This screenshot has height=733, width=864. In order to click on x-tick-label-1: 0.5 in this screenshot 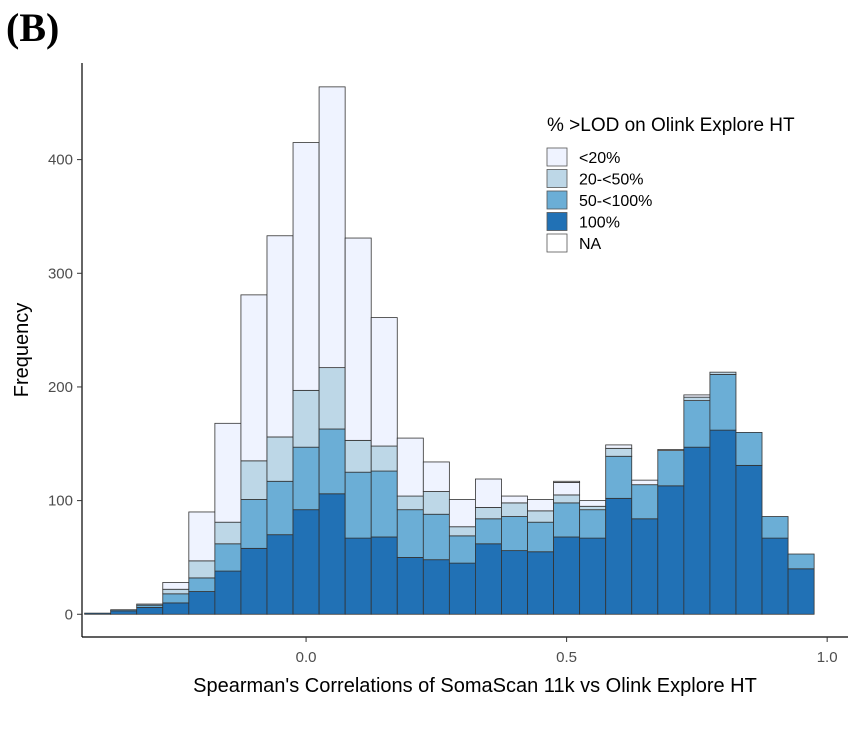, I will do `click(566, 657)`.